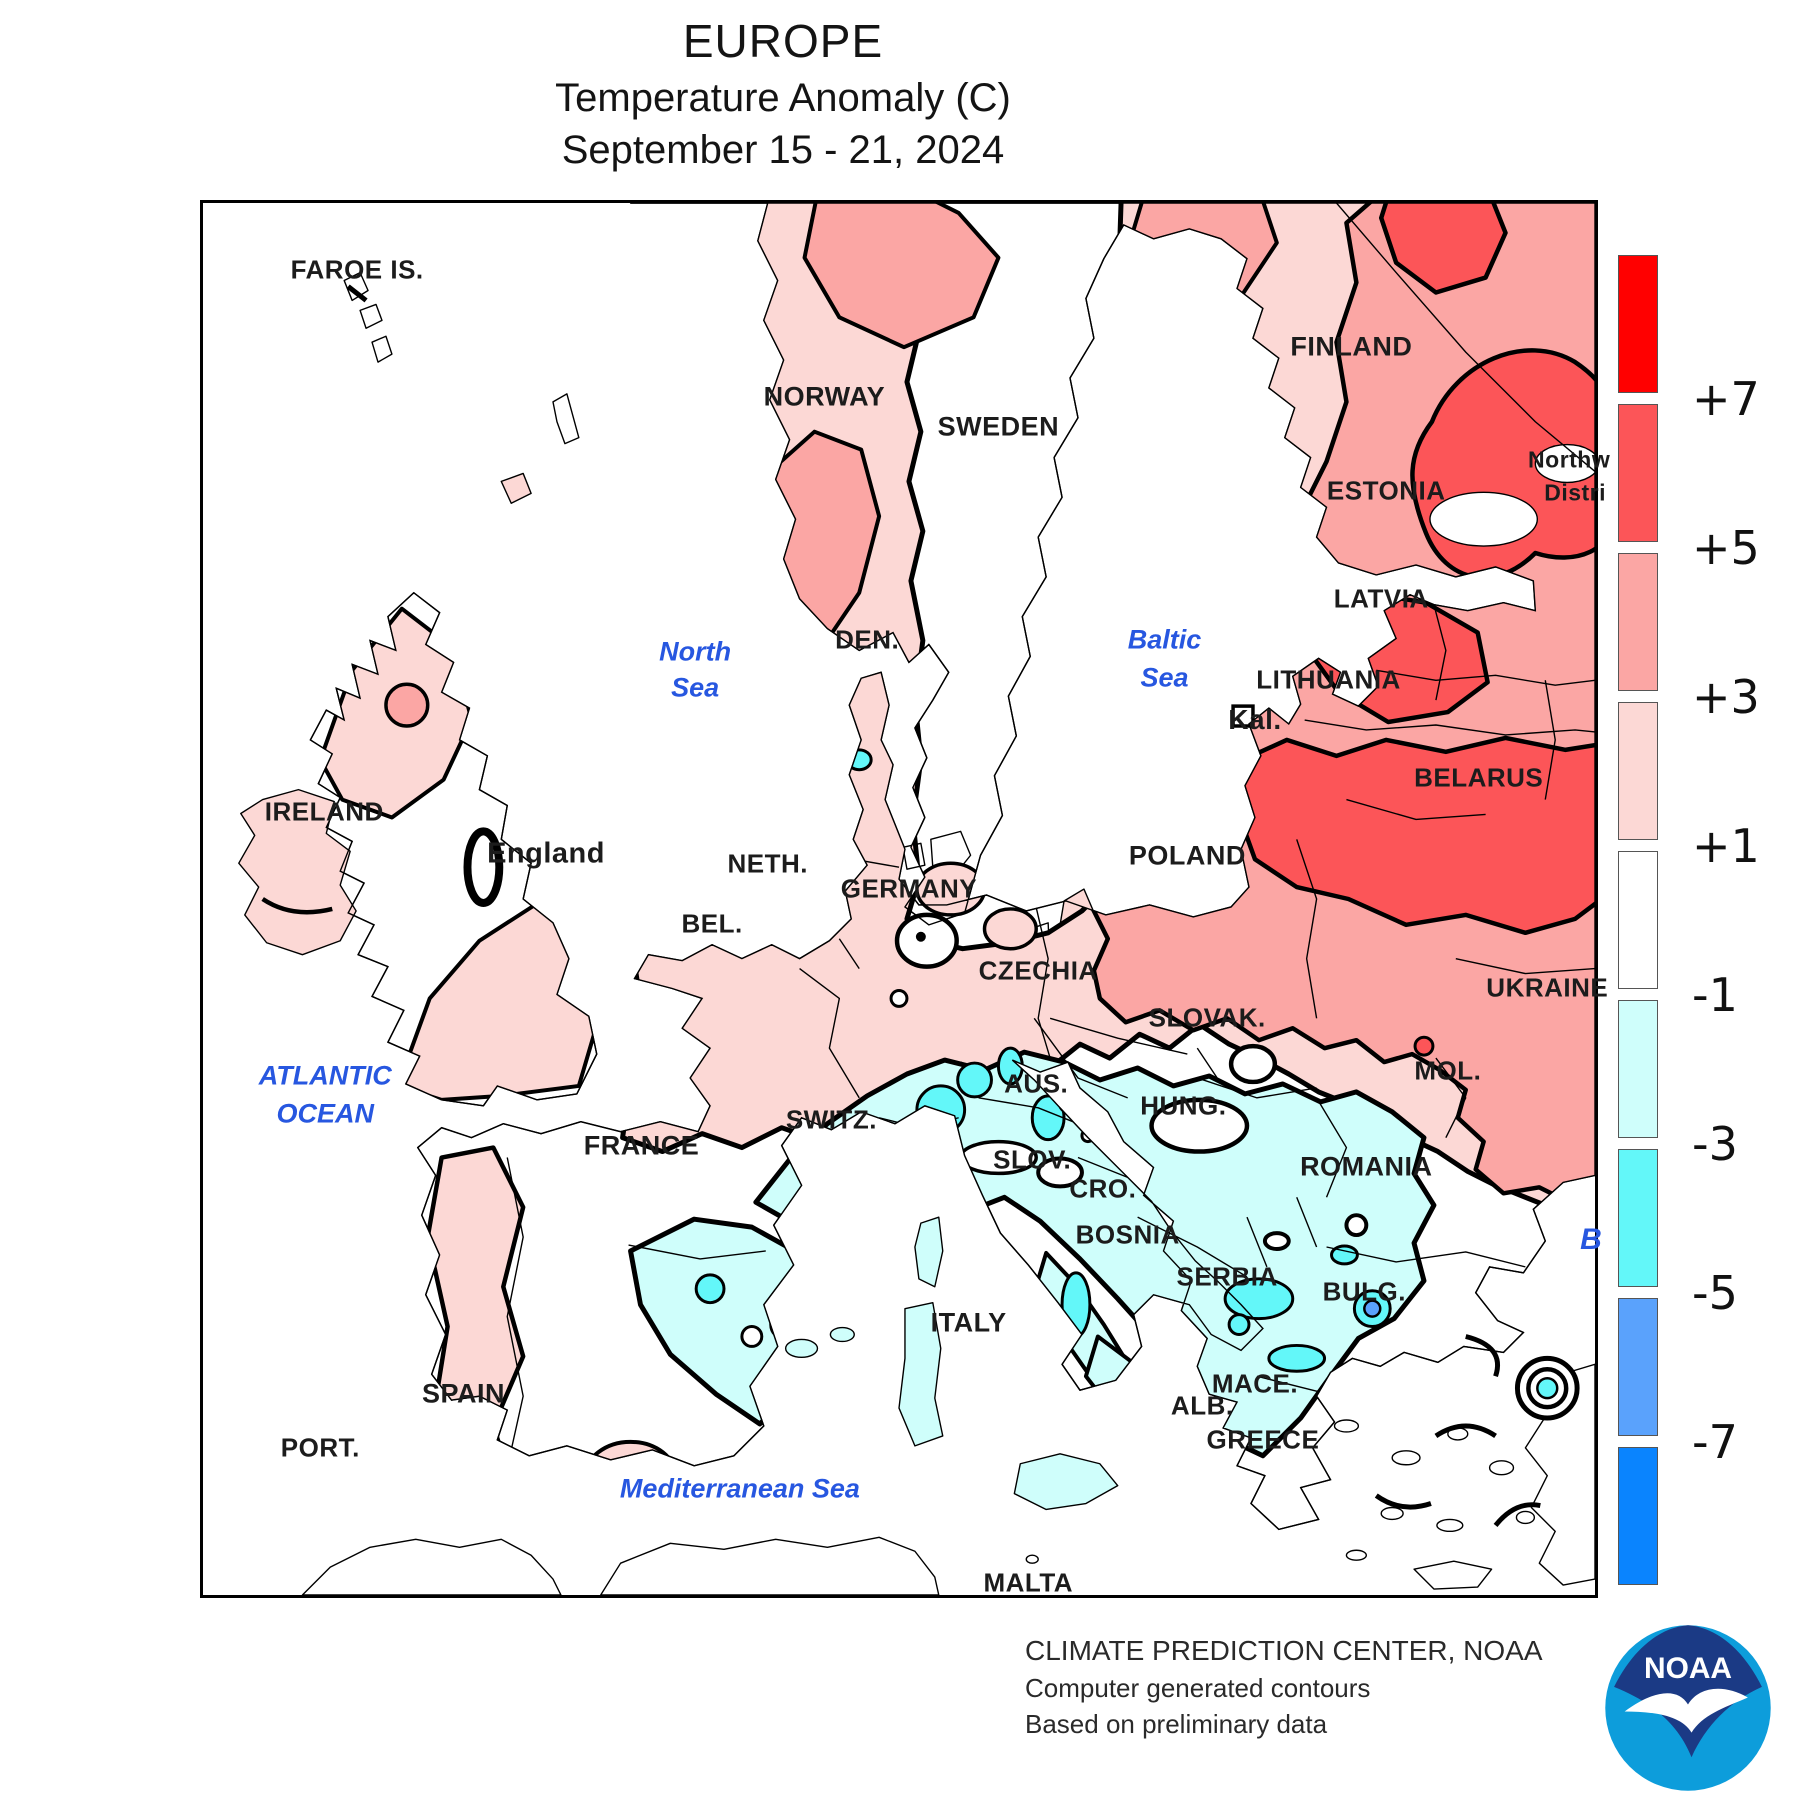 The height and width of the screenshot is (1800, 1800). I want to click on page-title: EUROPE, so click(783, 41).